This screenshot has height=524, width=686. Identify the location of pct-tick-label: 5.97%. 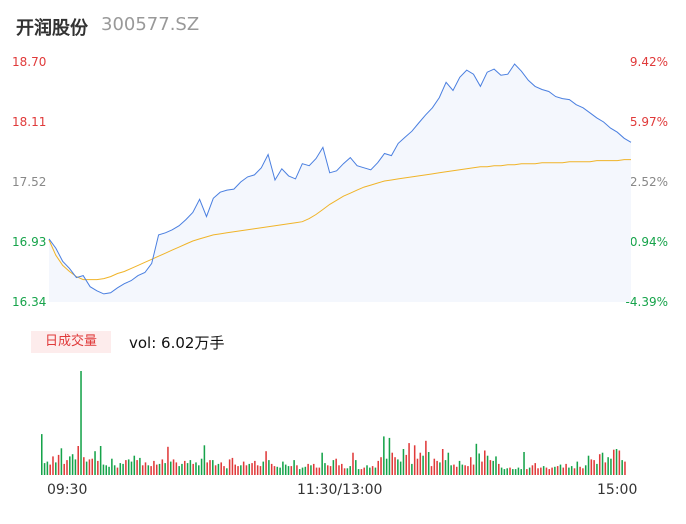
(648, 122).